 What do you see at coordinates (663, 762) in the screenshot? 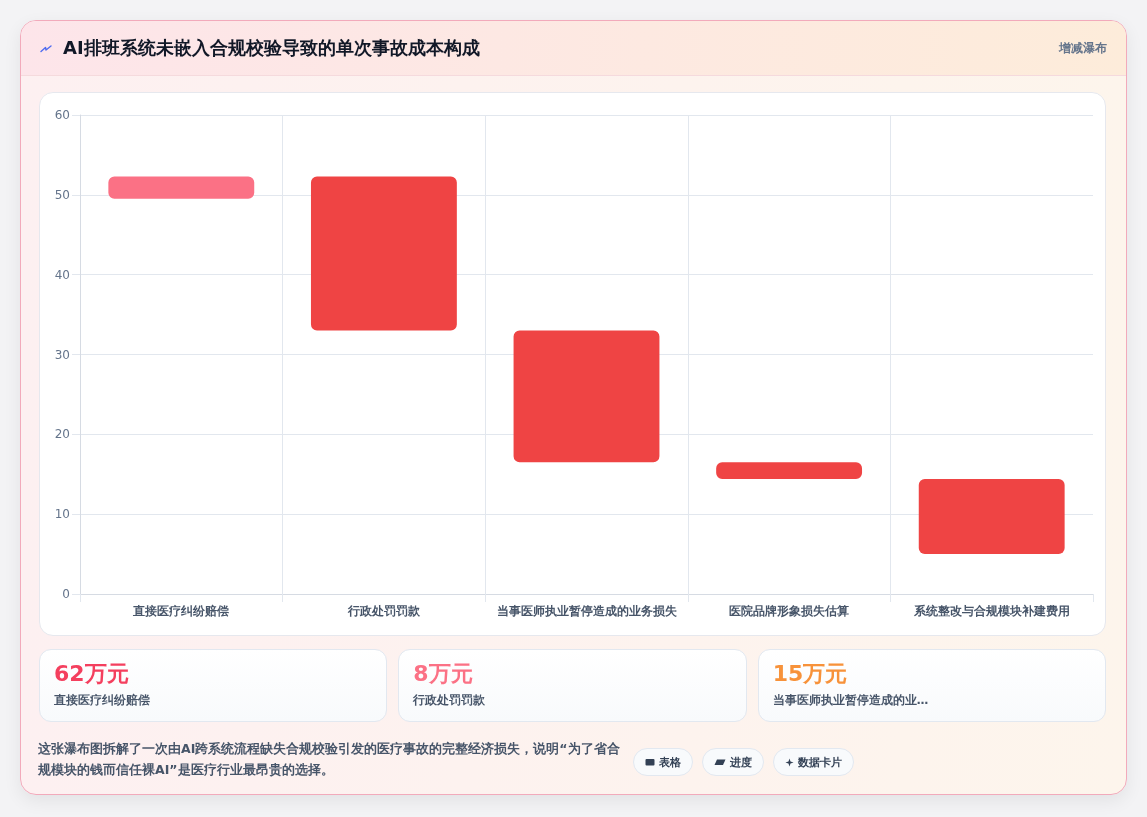
I see `table-button: 表格` at bounding box center [663, 762].